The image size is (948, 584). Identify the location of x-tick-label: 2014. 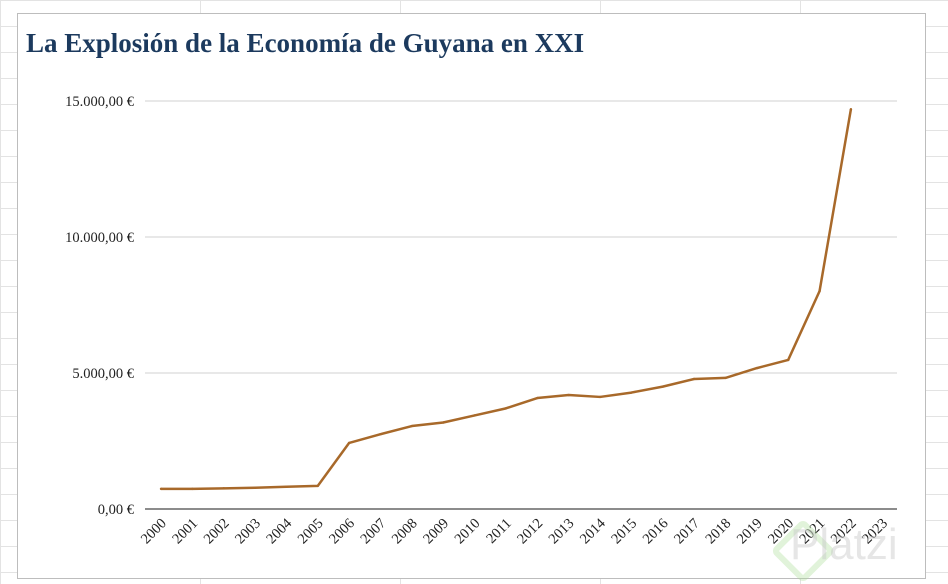
(593, 531).